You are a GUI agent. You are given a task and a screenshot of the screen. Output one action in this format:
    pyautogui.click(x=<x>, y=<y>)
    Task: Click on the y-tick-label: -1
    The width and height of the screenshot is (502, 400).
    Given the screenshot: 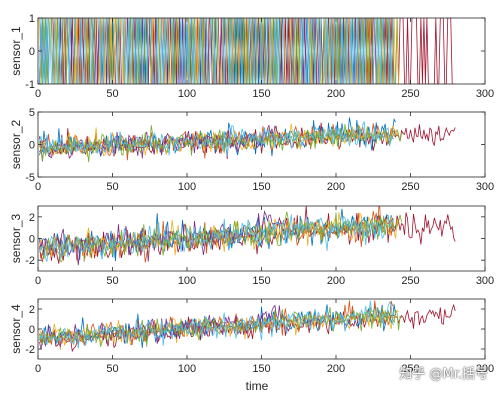 What is the action you would take?
    pyautogui.click(x=30, y=85)
    